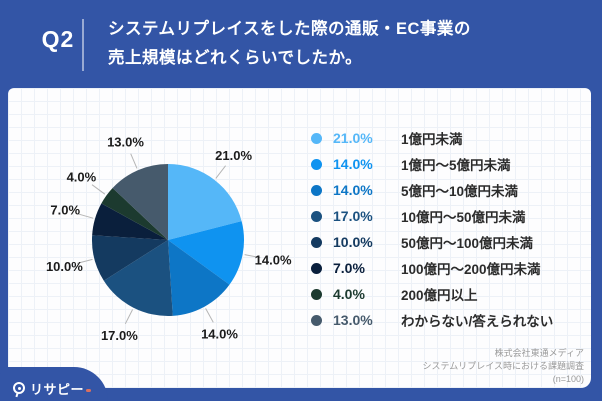 The image size is (602, 401). Describe the element at coordinates (353, 216) in the screenshot. I see `legend-percentage: 17.0%` at that location.